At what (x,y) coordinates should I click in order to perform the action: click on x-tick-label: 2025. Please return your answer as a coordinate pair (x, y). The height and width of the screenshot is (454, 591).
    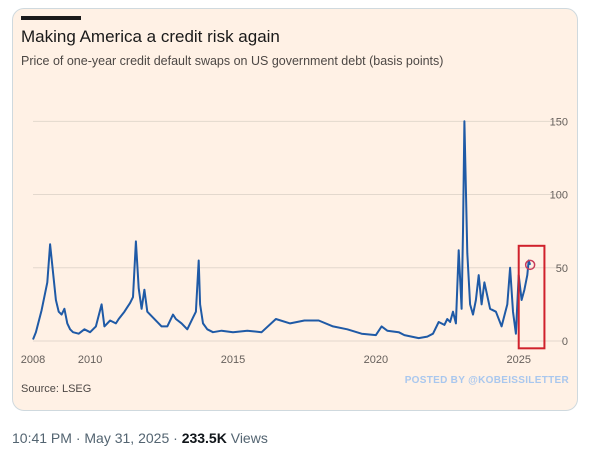
    Looking at the image, I should click on (518, 360).